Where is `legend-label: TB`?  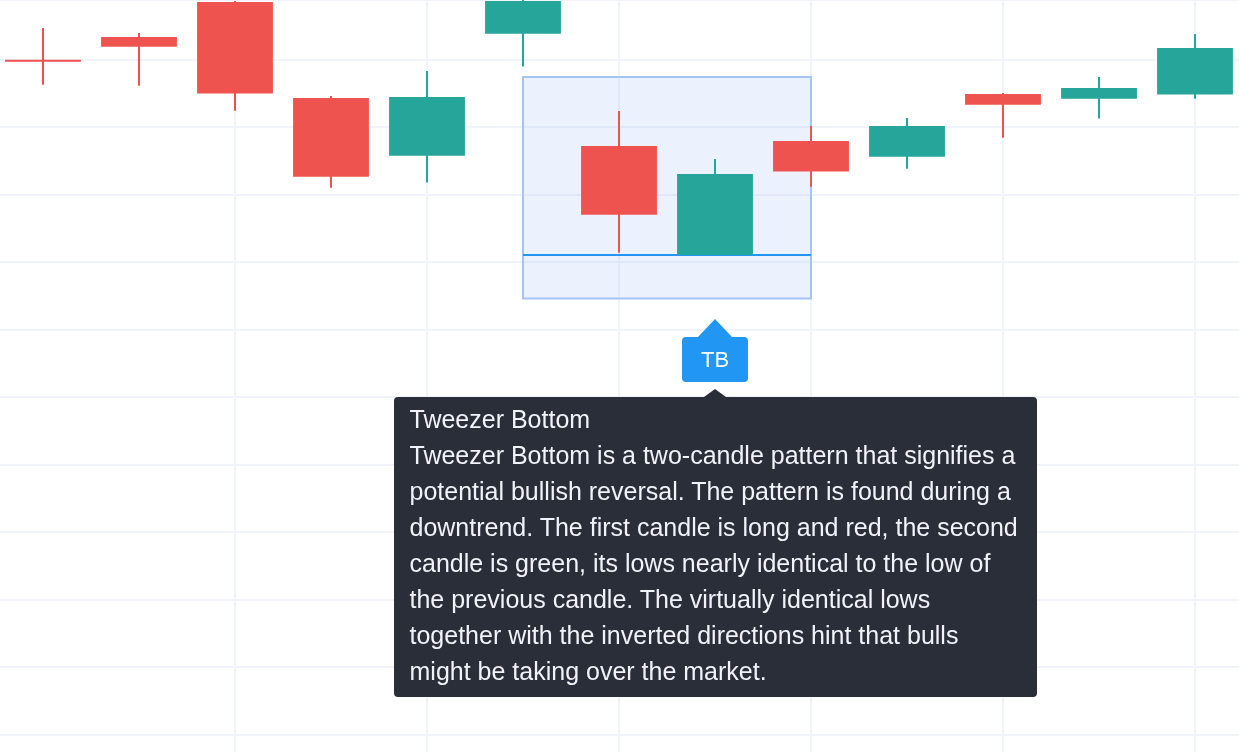
legend-label: TB is located at coordinates (715, 359).